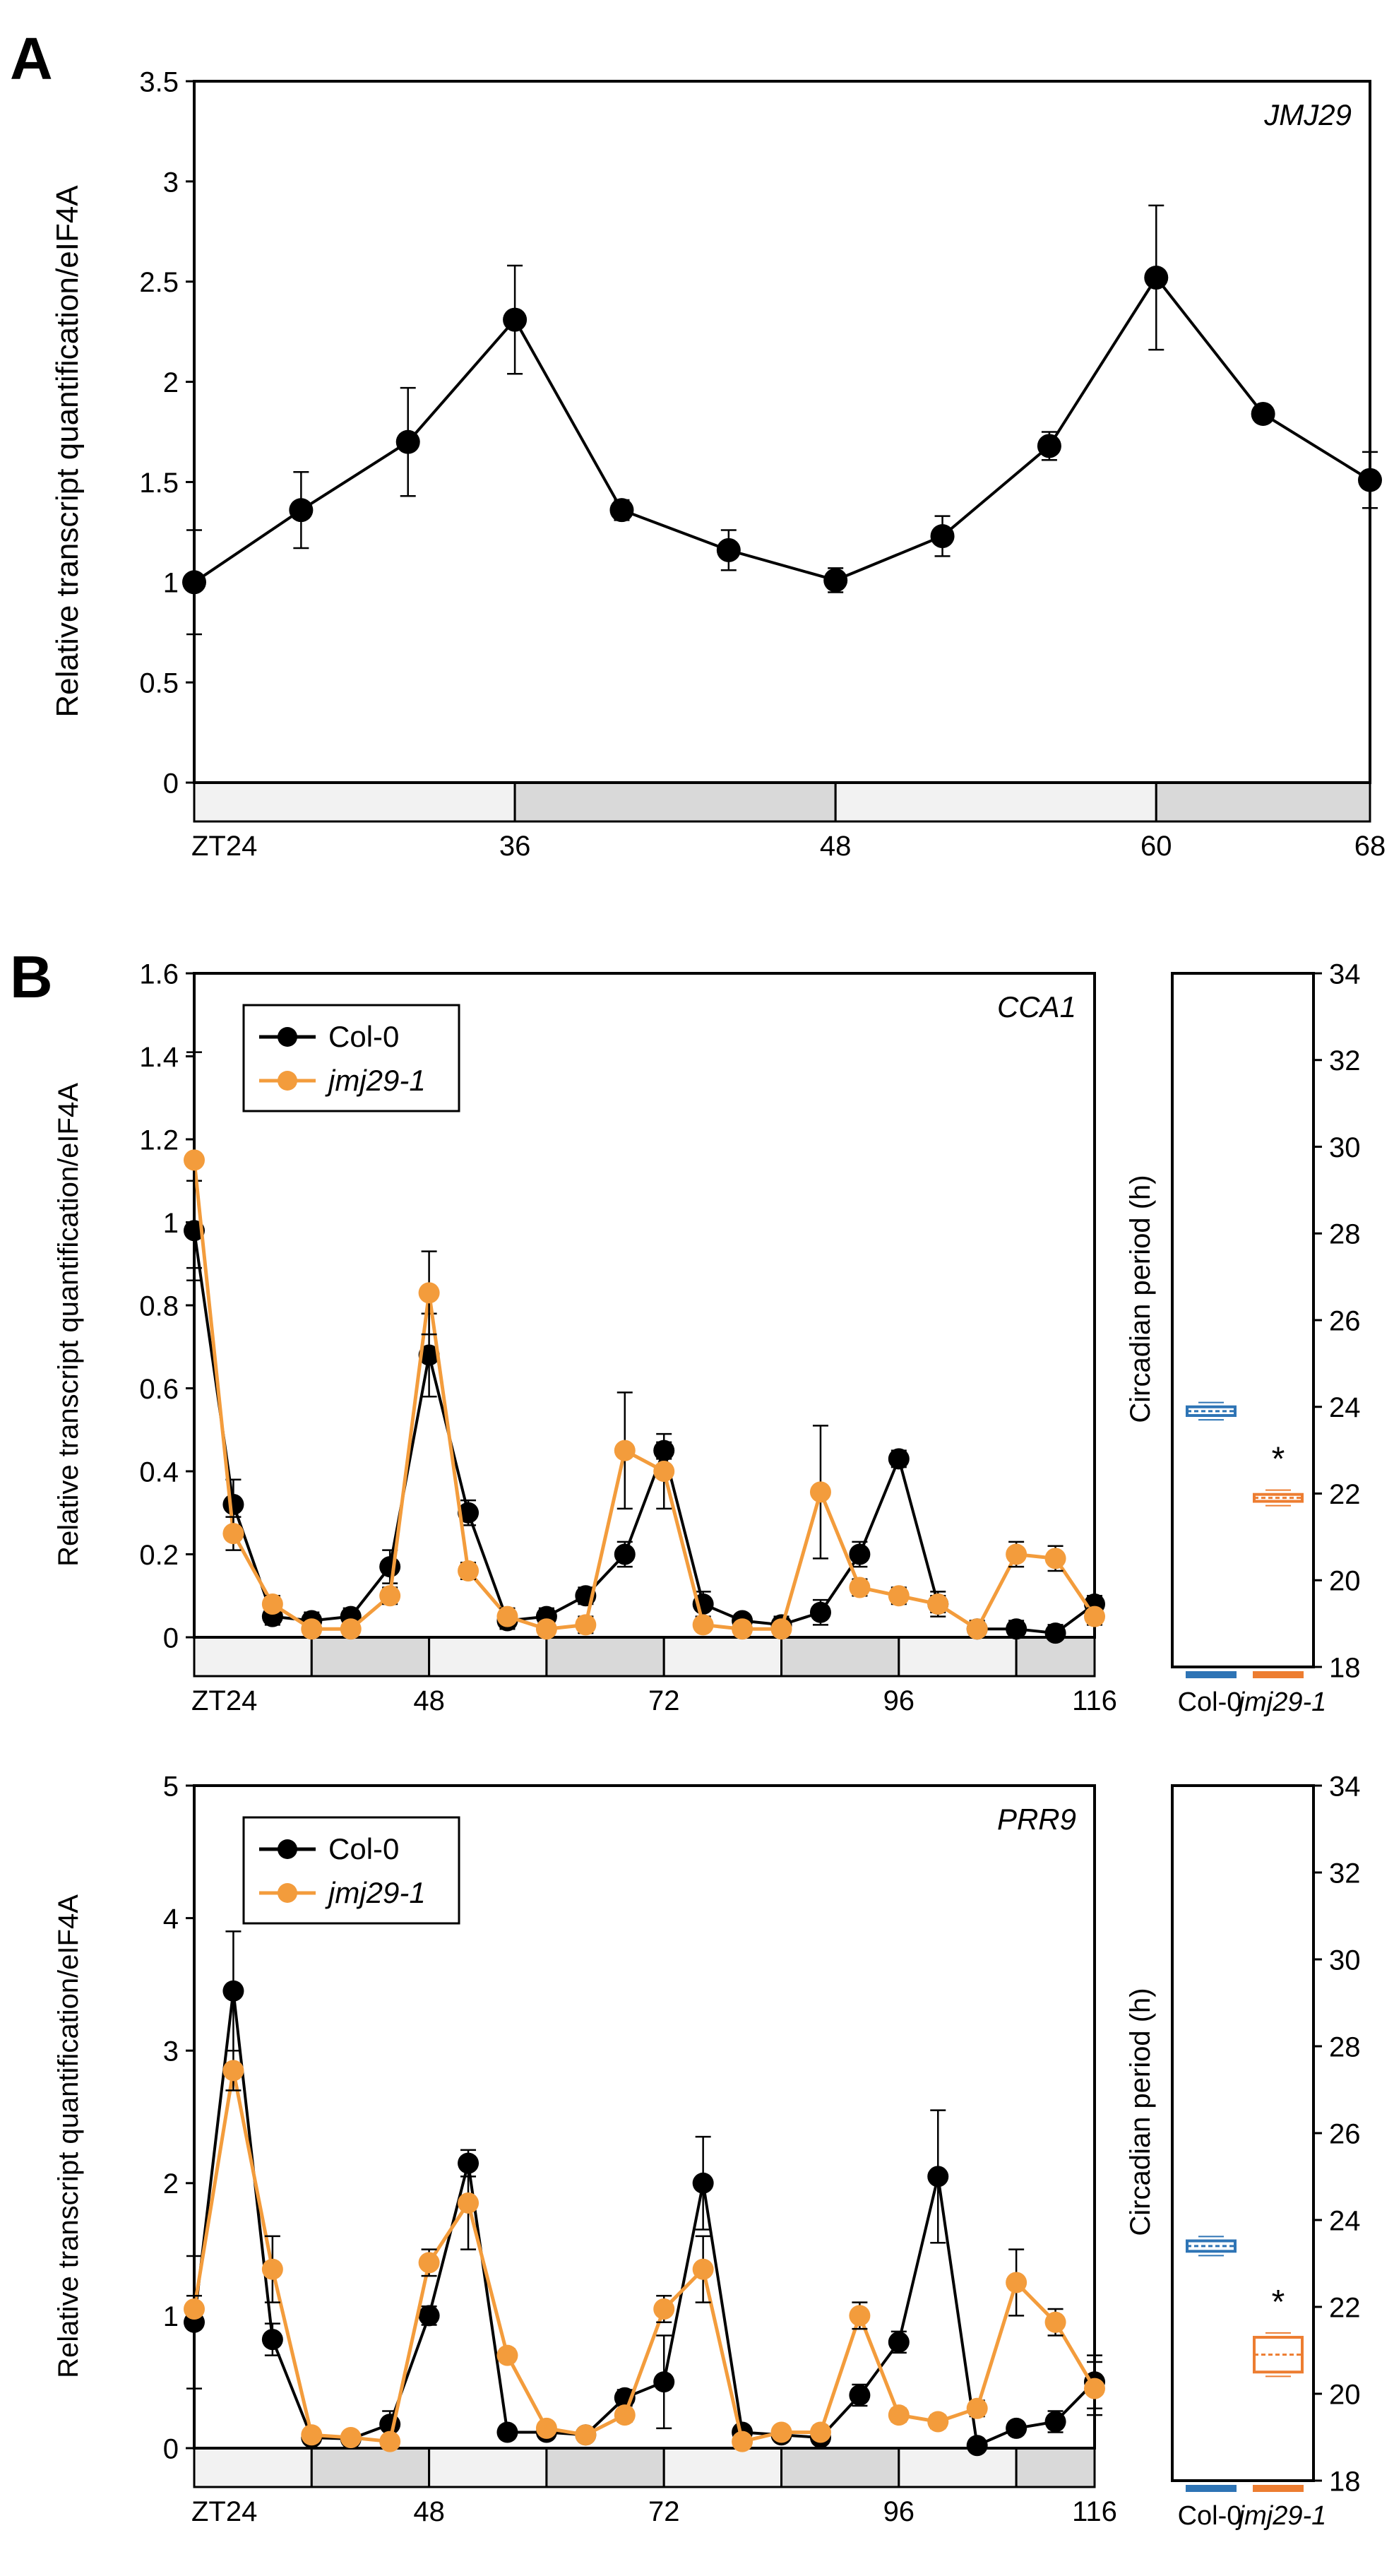 Image resolution: width=1394 pixels, height=2576 pixels. Describe the element at coordinates (788, 846) in the screenshot. I see `x-axis: ZT24 36 48 60 68` at that location.